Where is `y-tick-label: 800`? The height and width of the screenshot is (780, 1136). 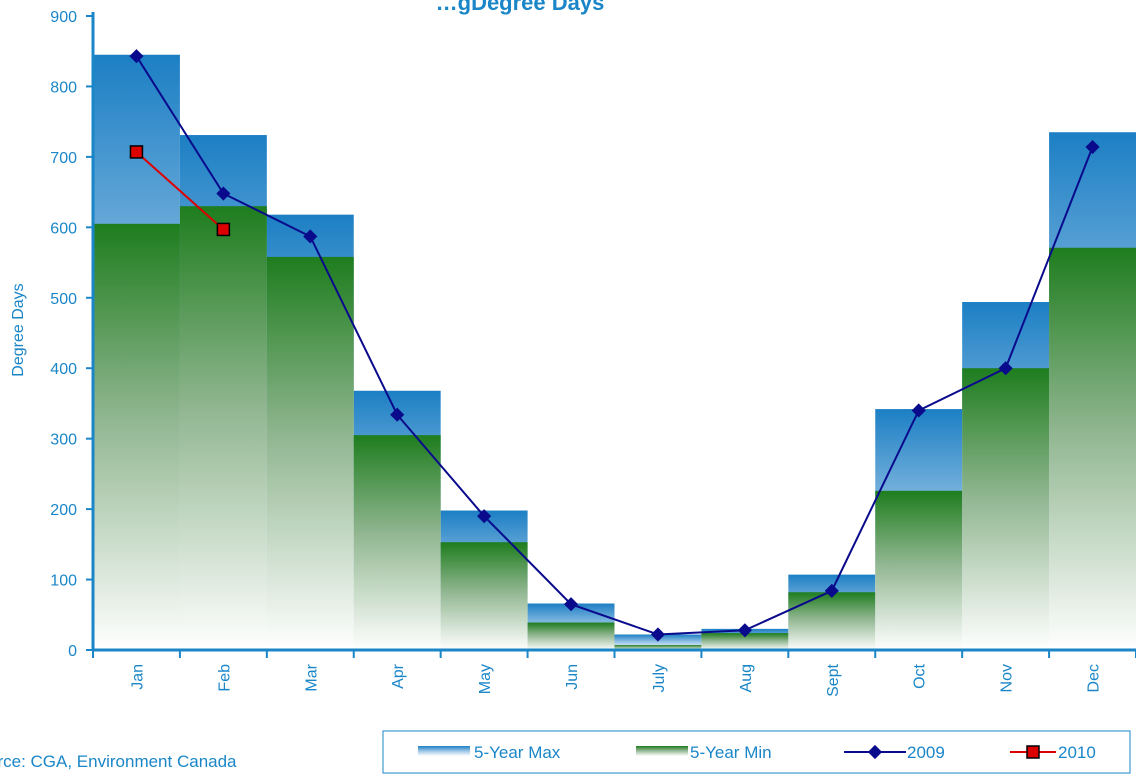 y-tick-label: 800 is located at coordinates (63, 87).